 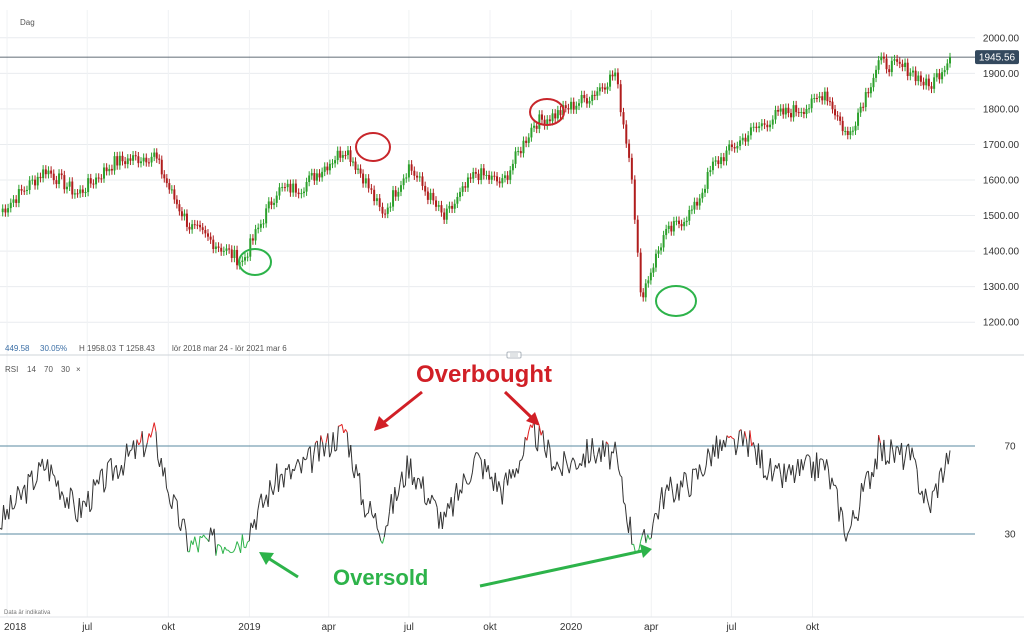 What do you see at coordinates (78, 369) in the screenshot?
I see `rsi-close-icon: ×` at bounding box center [78, 369].